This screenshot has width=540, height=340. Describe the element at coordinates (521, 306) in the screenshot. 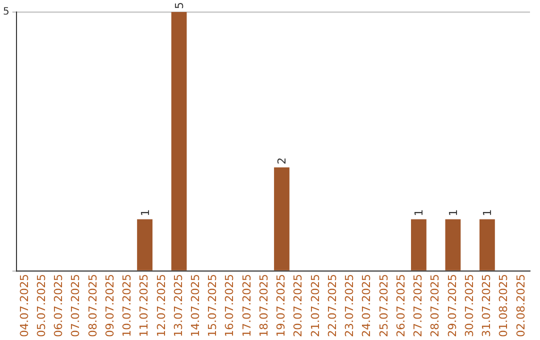

I see `x-tick-label: 02.08.2025` at that location.